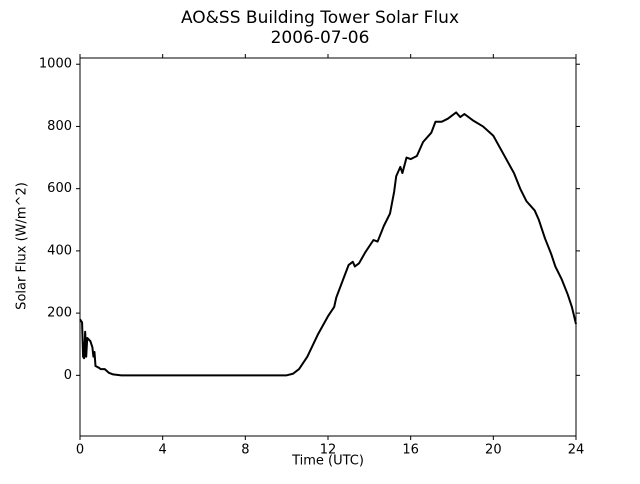  I want to click on y-tick-label: 400, so click(59, 250).